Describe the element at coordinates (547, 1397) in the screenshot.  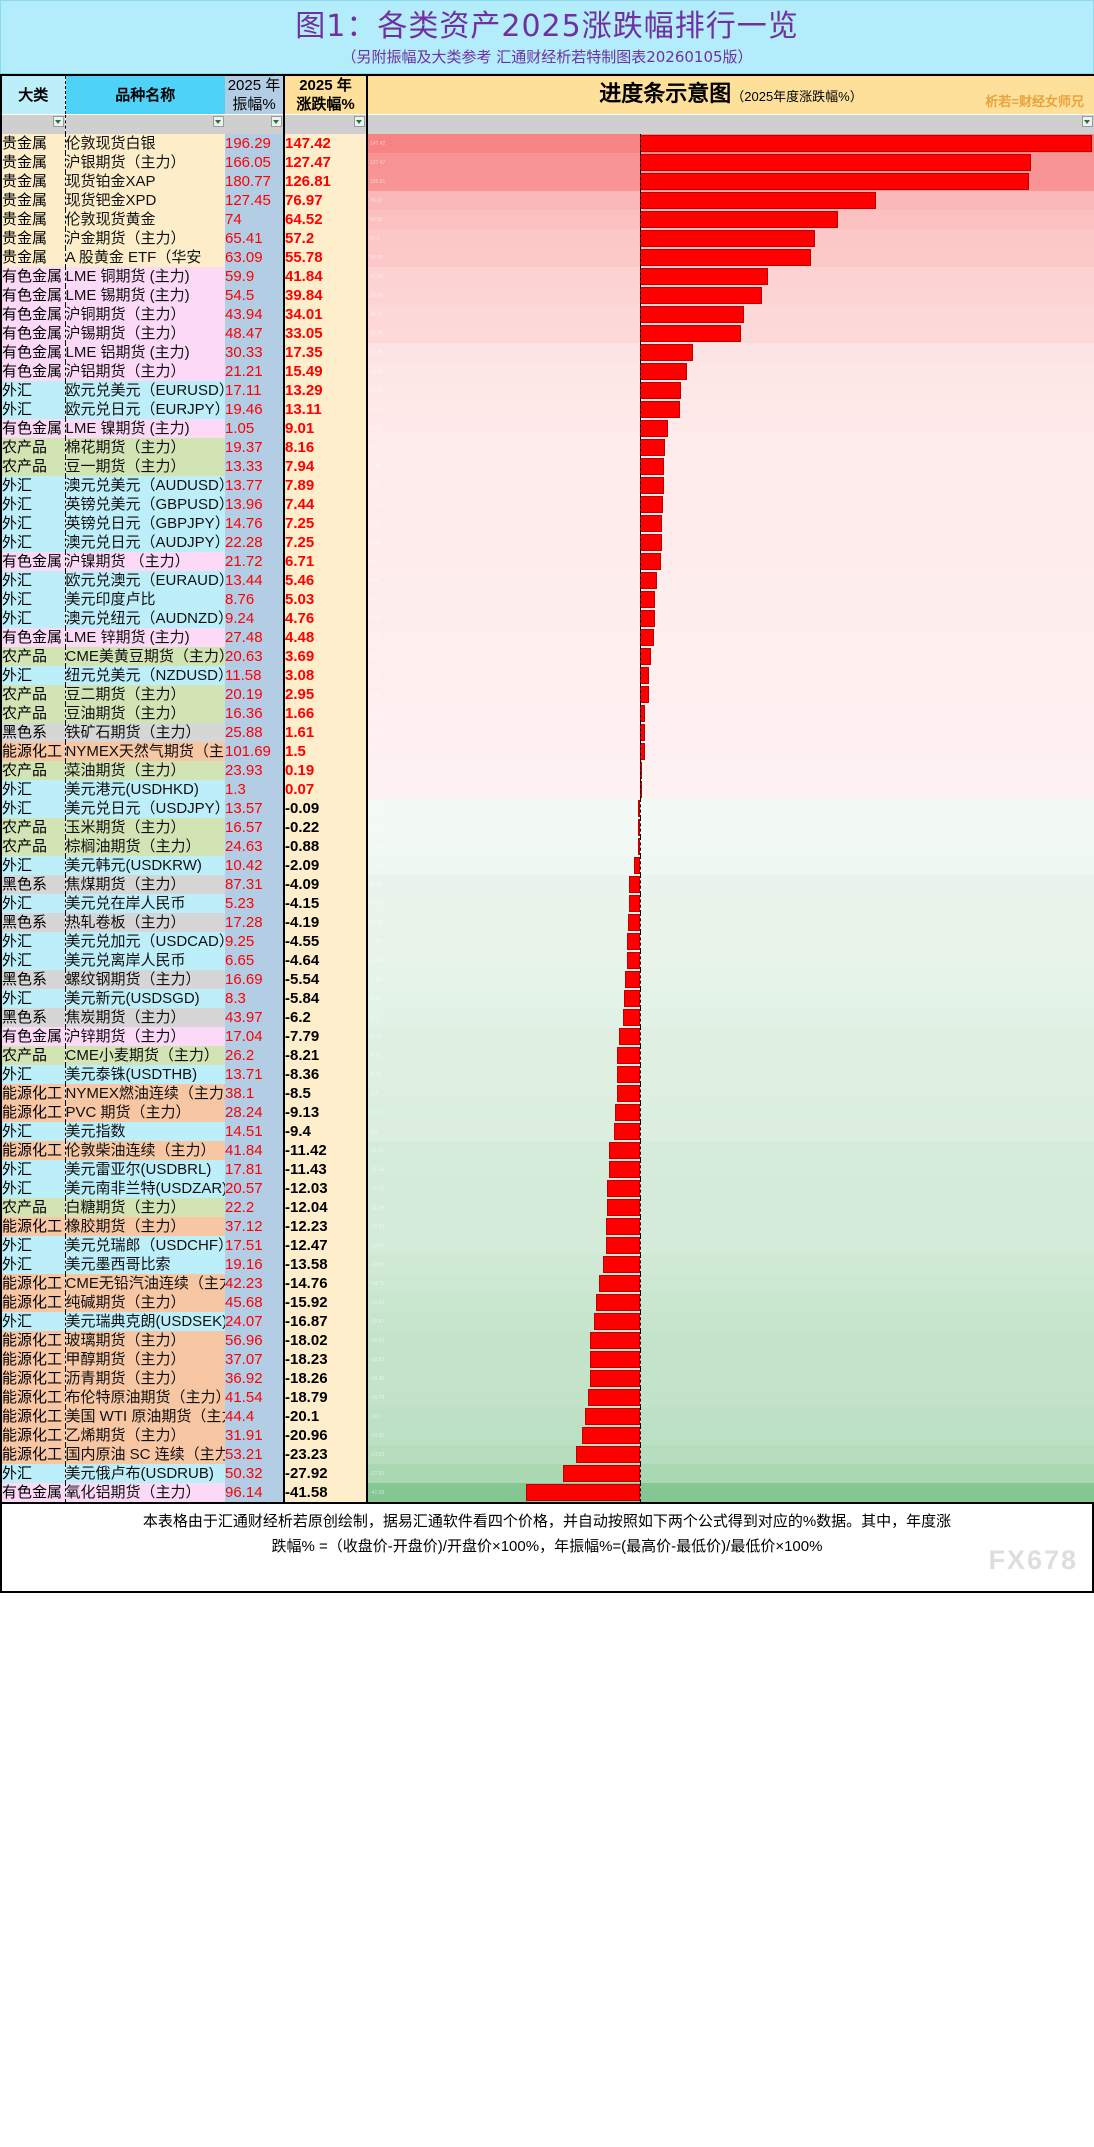
I see `table-row: 能源化工 布伦特原油期货（主力） 41.54 -18.79 -18.79` at that location.